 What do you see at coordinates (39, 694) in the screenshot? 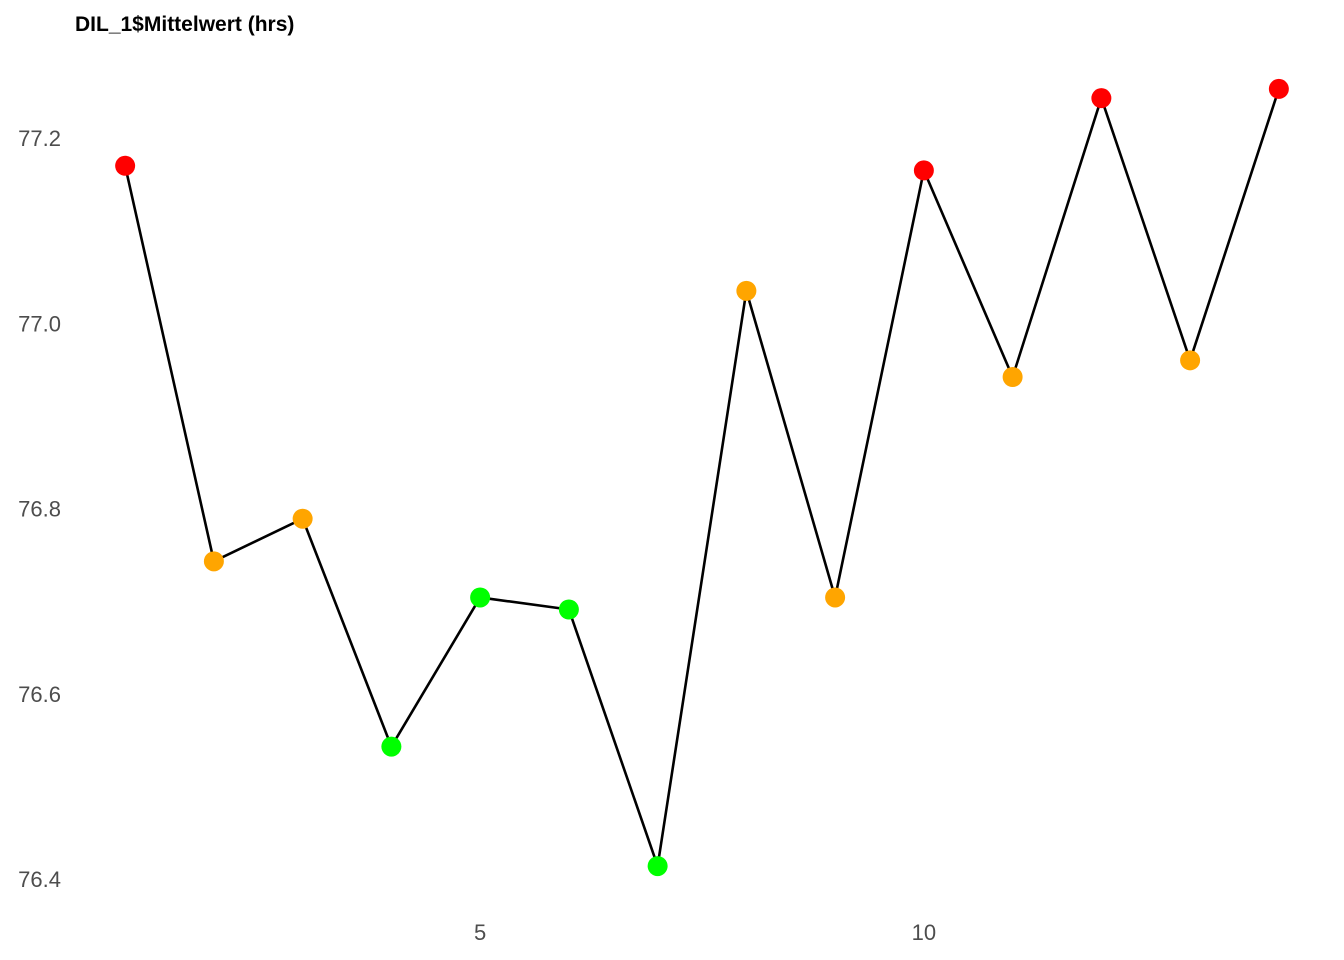
I see `y-tick-label: 76.6` at bounding box center [39, 694].